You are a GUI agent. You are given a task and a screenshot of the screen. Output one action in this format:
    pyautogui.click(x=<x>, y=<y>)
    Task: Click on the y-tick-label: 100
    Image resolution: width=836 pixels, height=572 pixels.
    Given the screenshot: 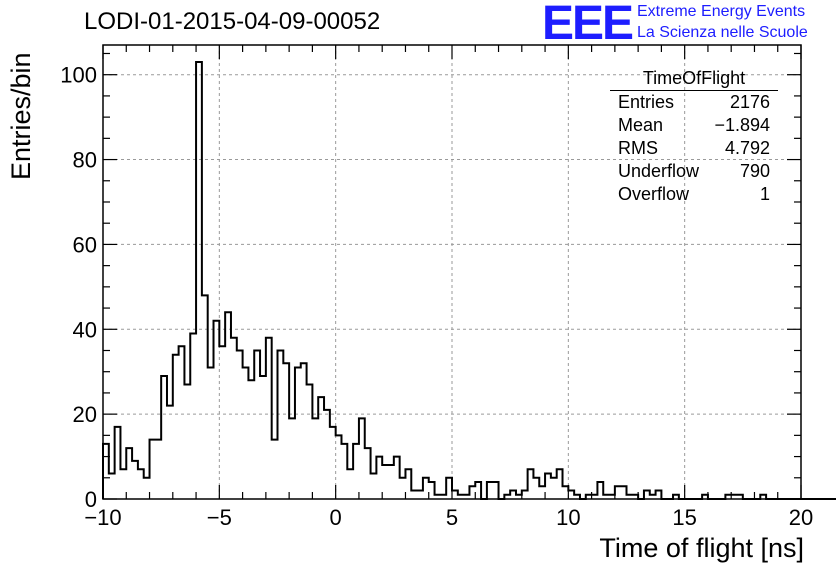 What is the action you would take?
    pyautogui.click(x=78, y=75)
    